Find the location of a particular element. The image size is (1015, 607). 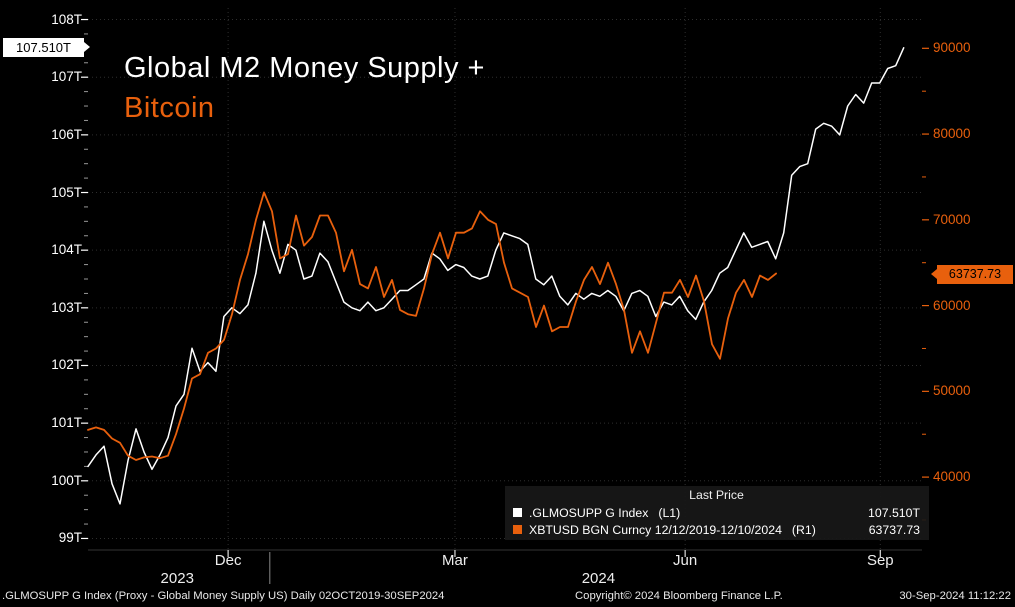

x-axis-month-label: Sep is located at coordinates (880, 560).